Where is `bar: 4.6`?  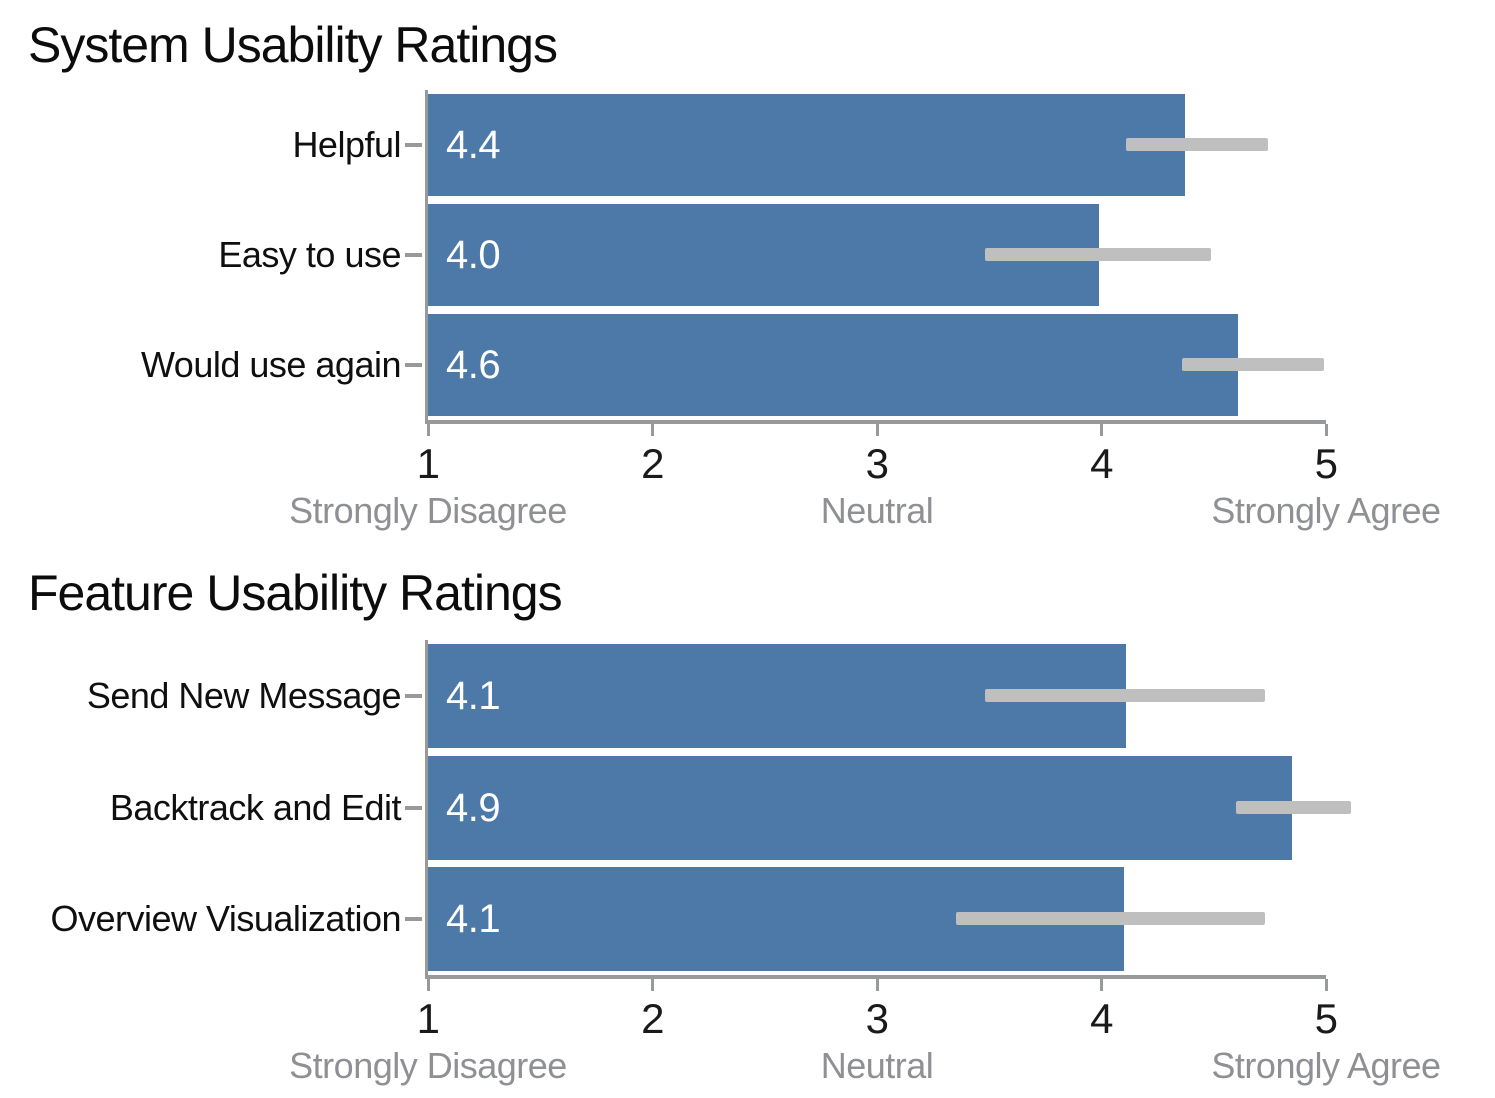
bar: 4.6 is located at coordinates (833, 365).